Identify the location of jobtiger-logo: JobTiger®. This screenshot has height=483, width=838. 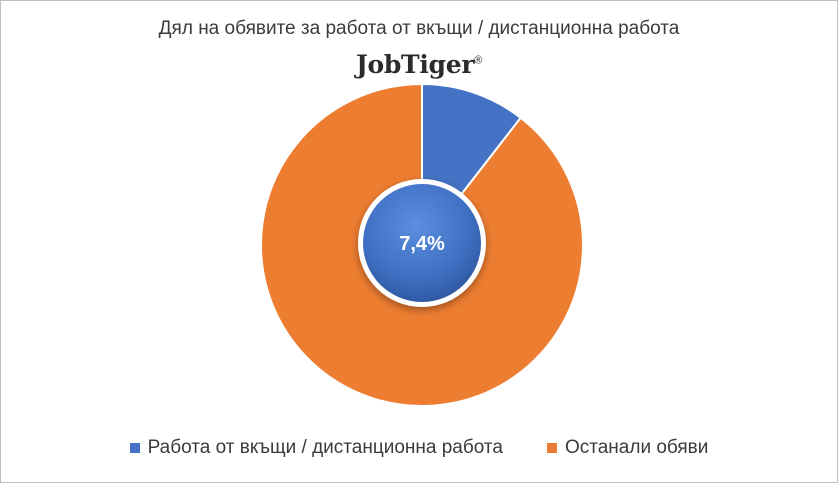
(419, 64).